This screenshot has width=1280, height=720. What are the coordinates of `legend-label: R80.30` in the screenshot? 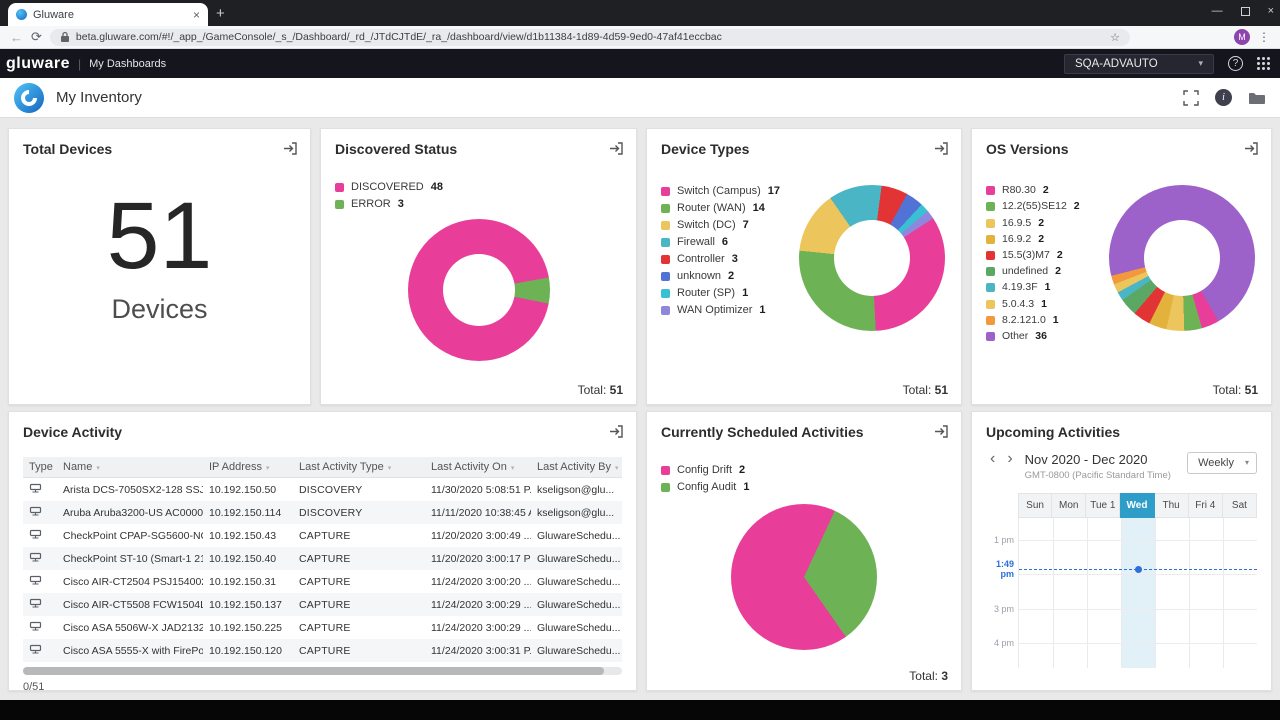 It's located at (1019, 190).